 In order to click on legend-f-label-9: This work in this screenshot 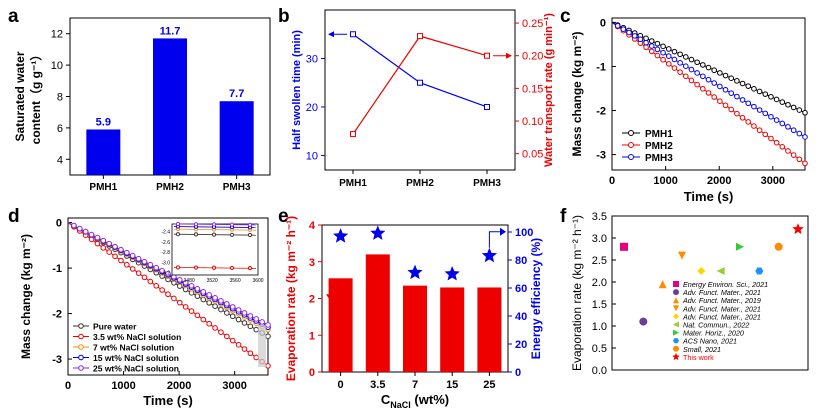, I will do `click(698, 357)`.